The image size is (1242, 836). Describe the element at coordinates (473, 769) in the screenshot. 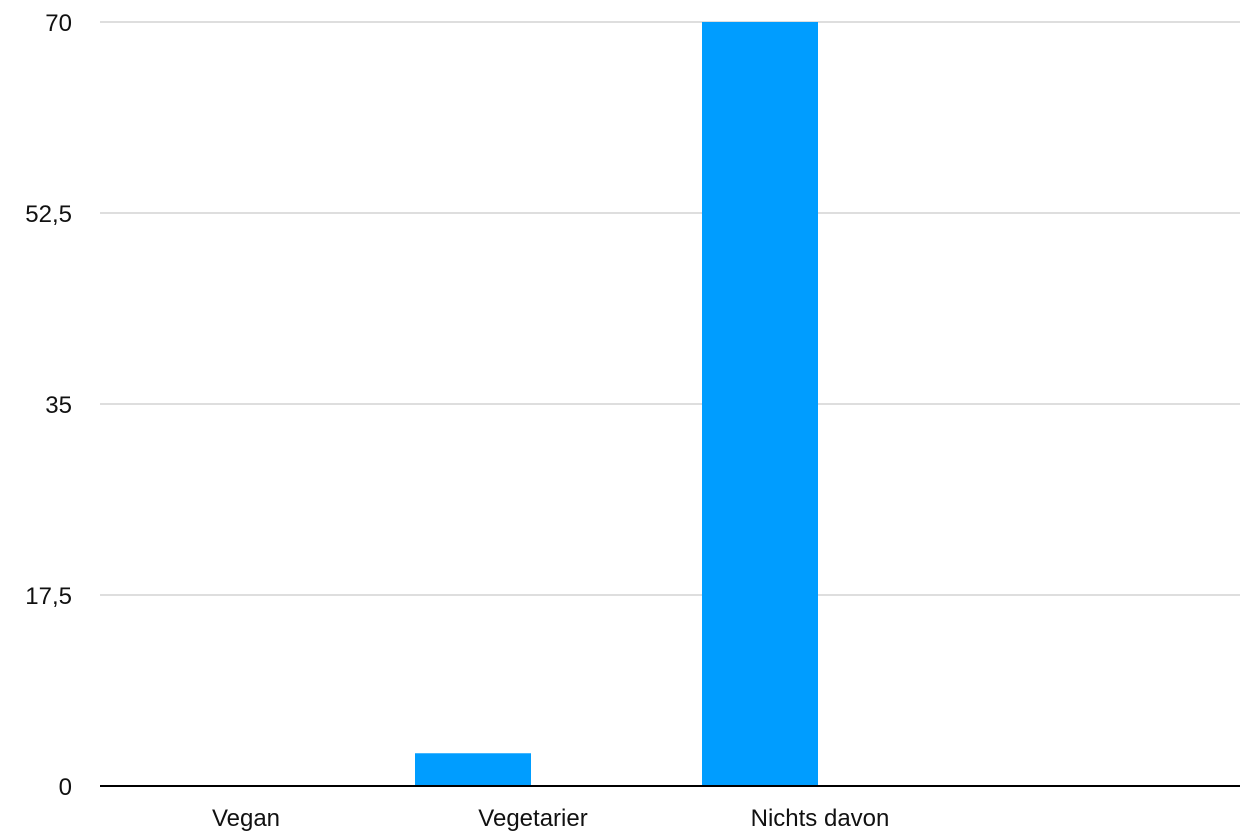

I see `bar-vegetarier` at that location.